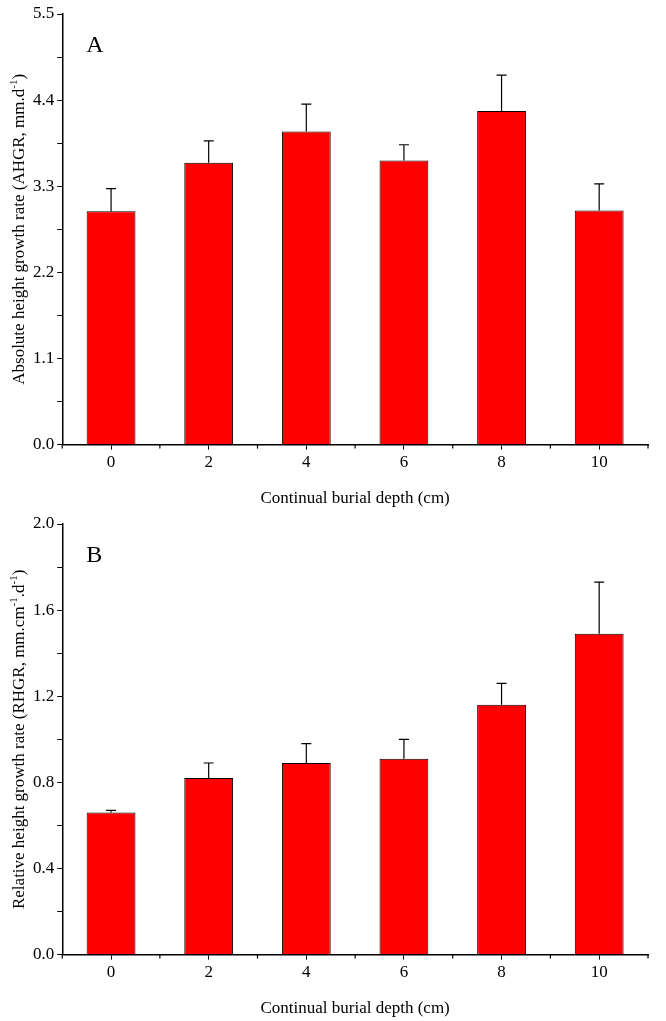 The image size is (666, 1021). I want to click on y-tick-label: 1.6, so click(44, 609).